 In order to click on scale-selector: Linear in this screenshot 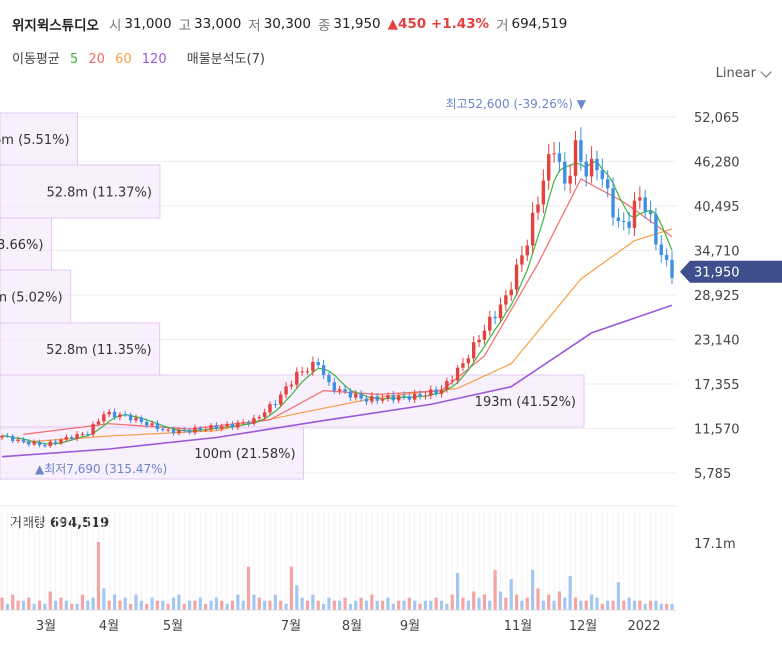, I will do `click(743, 73)`.